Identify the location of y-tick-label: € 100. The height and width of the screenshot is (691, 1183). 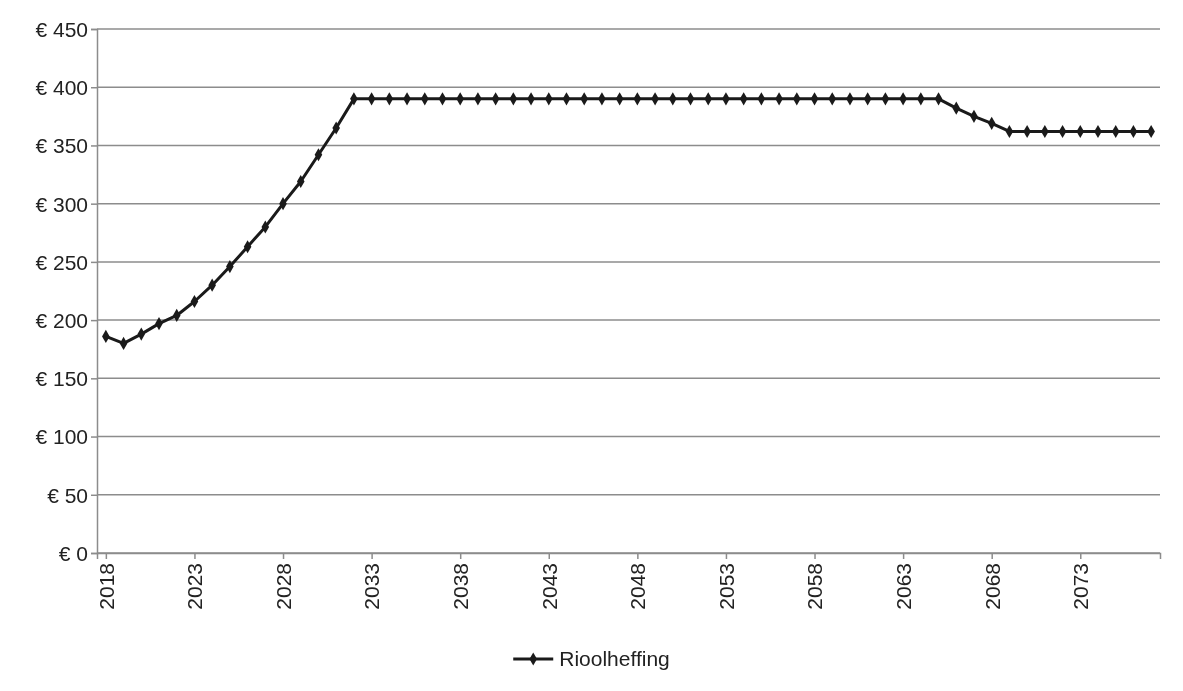
(61, 437).